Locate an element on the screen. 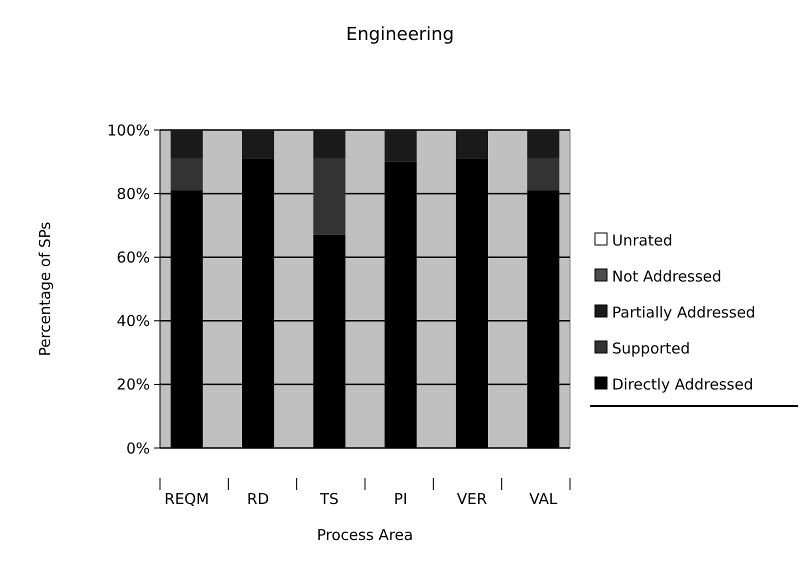  y-tick-label: 0% is located at coordinates (138, 448).